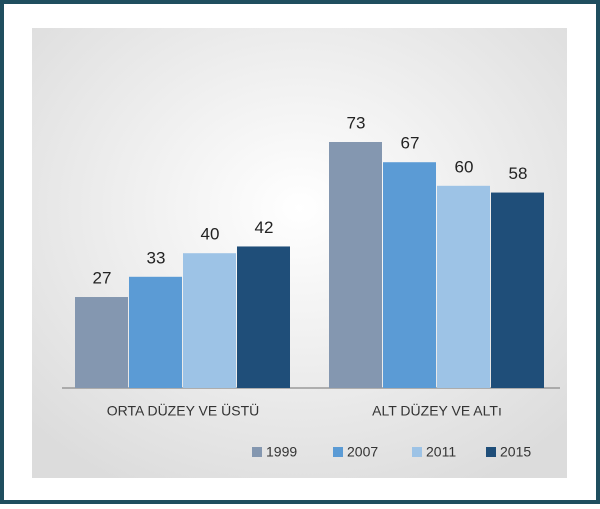 The image size is (600, 509). What do you see at coordinates (183, 410) in the screenshot?
I see `x-tick-label: ORTA DÜZEY VE ÜSTÜ` at bounding box center [183, 410].